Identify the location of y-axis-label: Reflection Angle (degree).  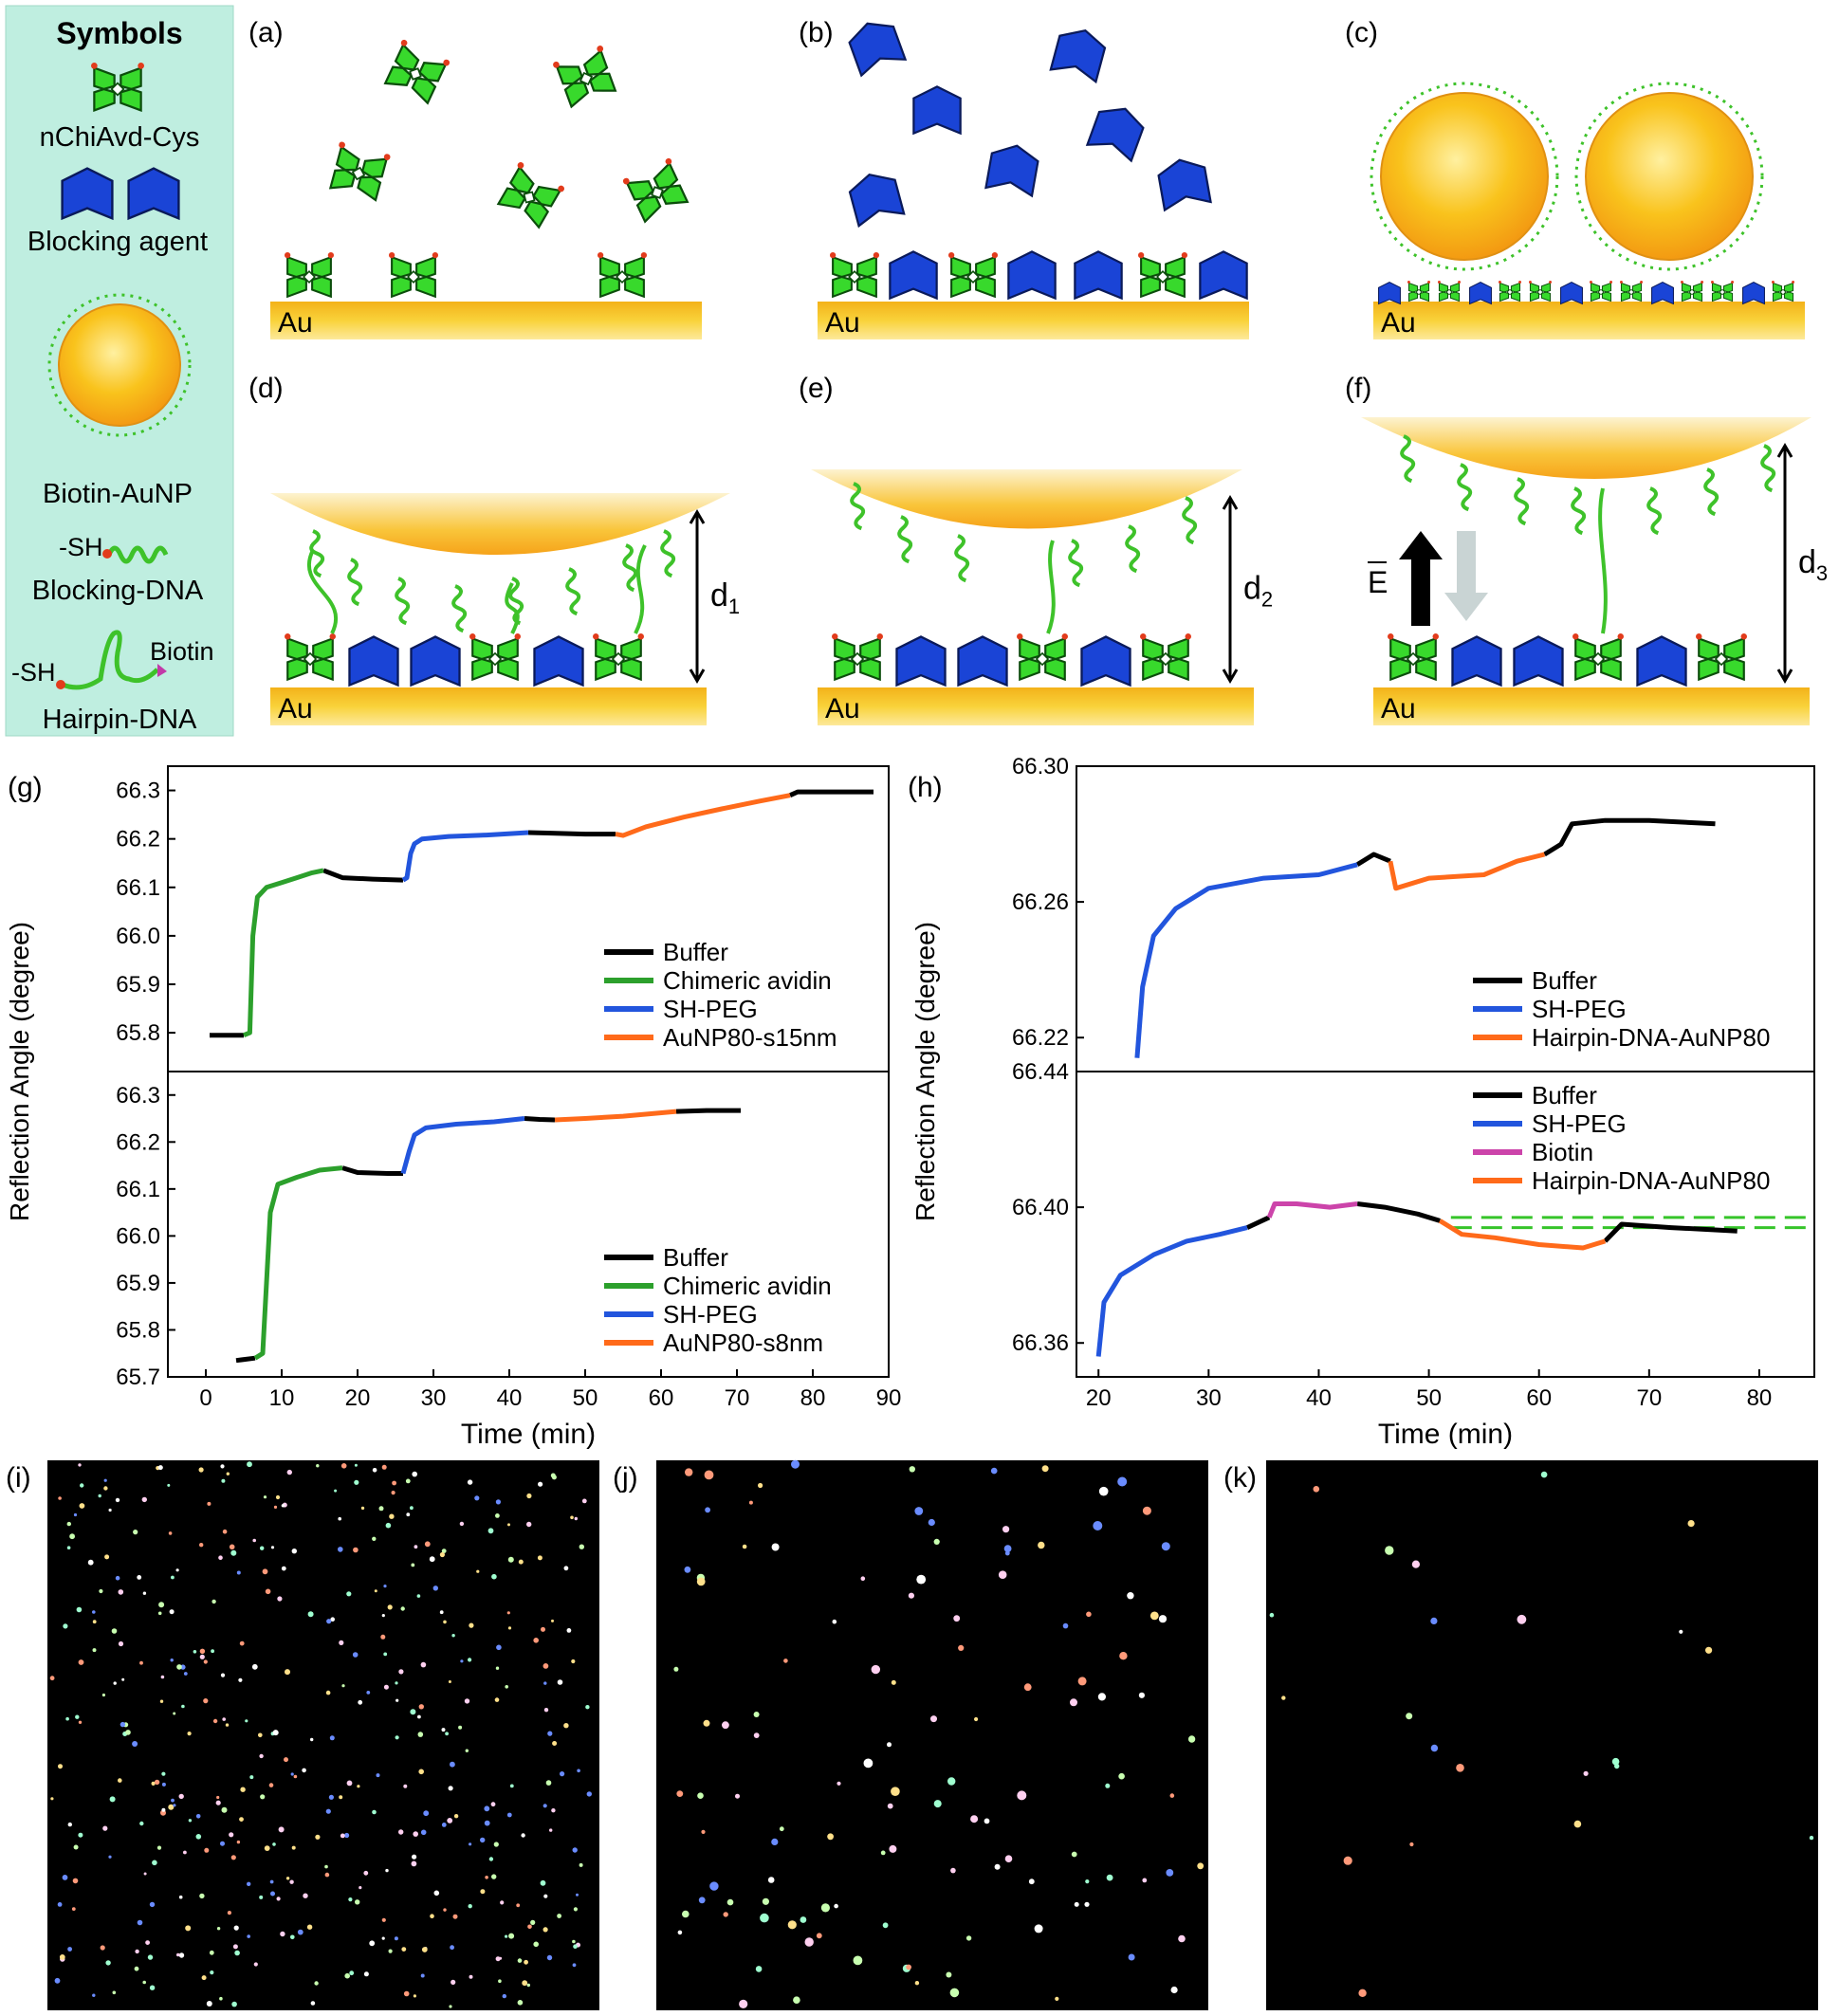
(19, 1071).